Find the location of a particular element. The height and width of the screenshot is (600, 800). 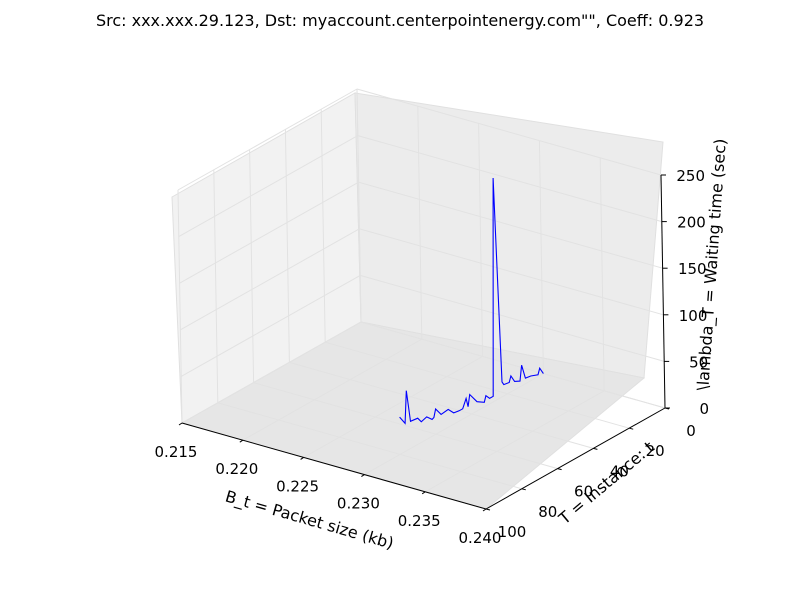

x-tick-label: 0.215 is located at coordinates (176, 452).